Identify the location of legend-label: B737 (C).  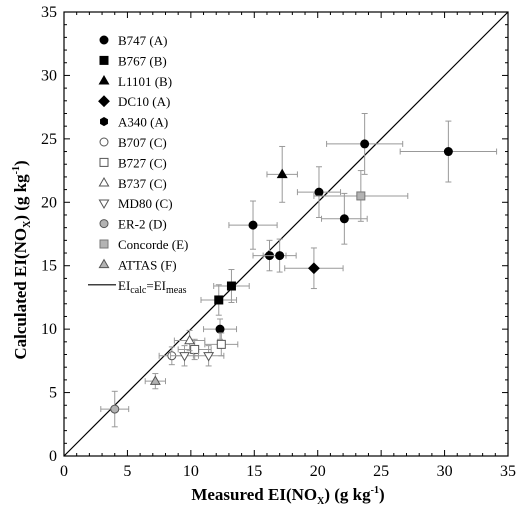
(142, 183).